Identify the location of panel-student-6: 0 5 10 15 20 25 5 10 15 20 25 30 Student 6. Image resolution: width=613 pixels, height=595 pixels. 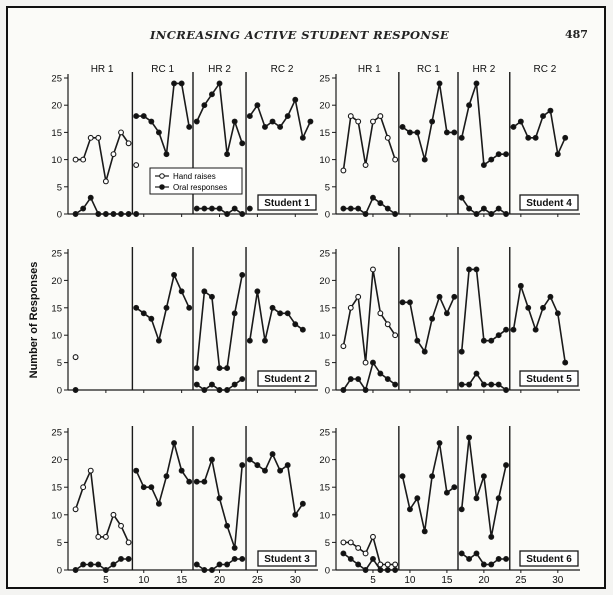
(449, 506).